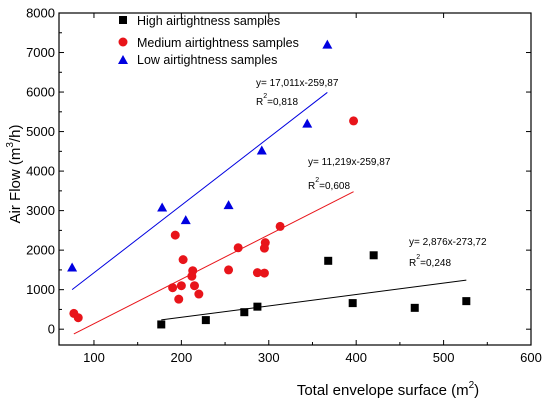  I want to click on x-tick-label: 300, so click(269, 357).